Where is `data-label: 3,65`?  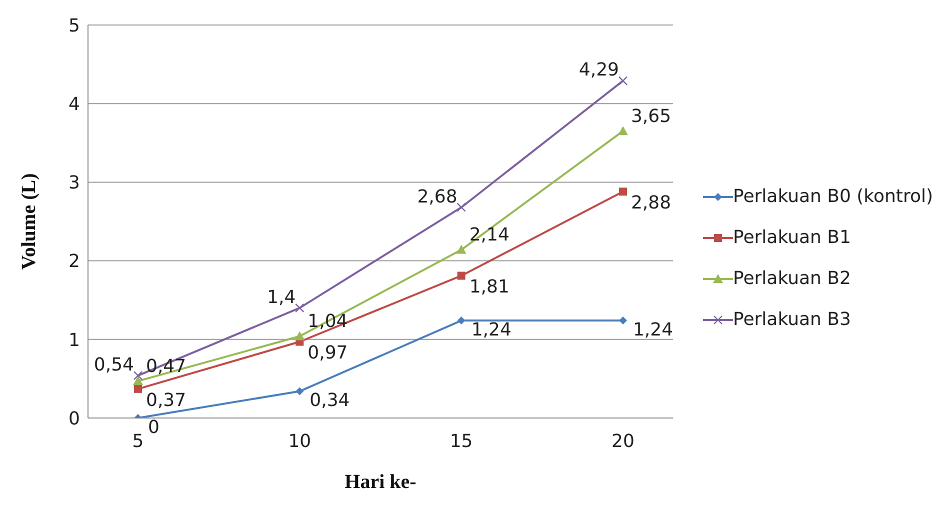
data-label: 3,65 is located at coordinates (651, 117).